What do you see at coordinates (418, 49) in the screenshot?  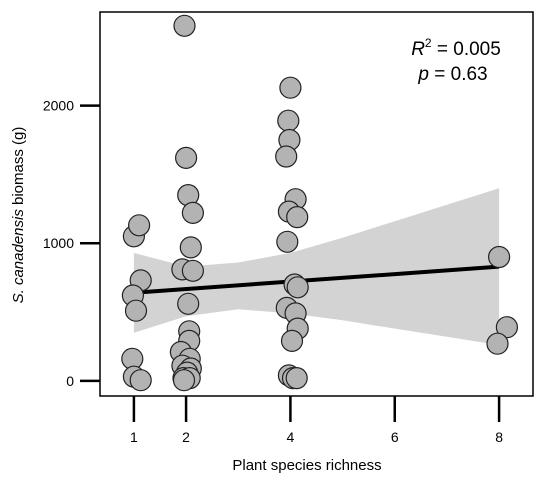 I see `r-squared-symbol: R` at bounding box center [418, 49].